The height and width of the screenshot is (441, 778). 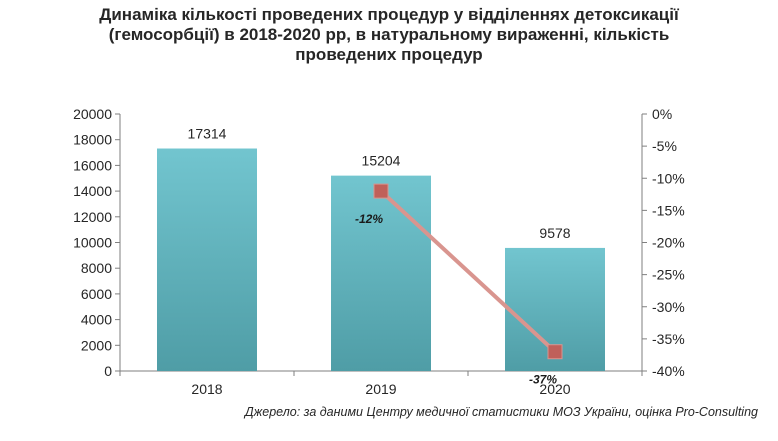 What do you see at coordinates (96, 268) in the screenshot?
I see `y-tick-label: 8000` at bounding box center [96, 268].